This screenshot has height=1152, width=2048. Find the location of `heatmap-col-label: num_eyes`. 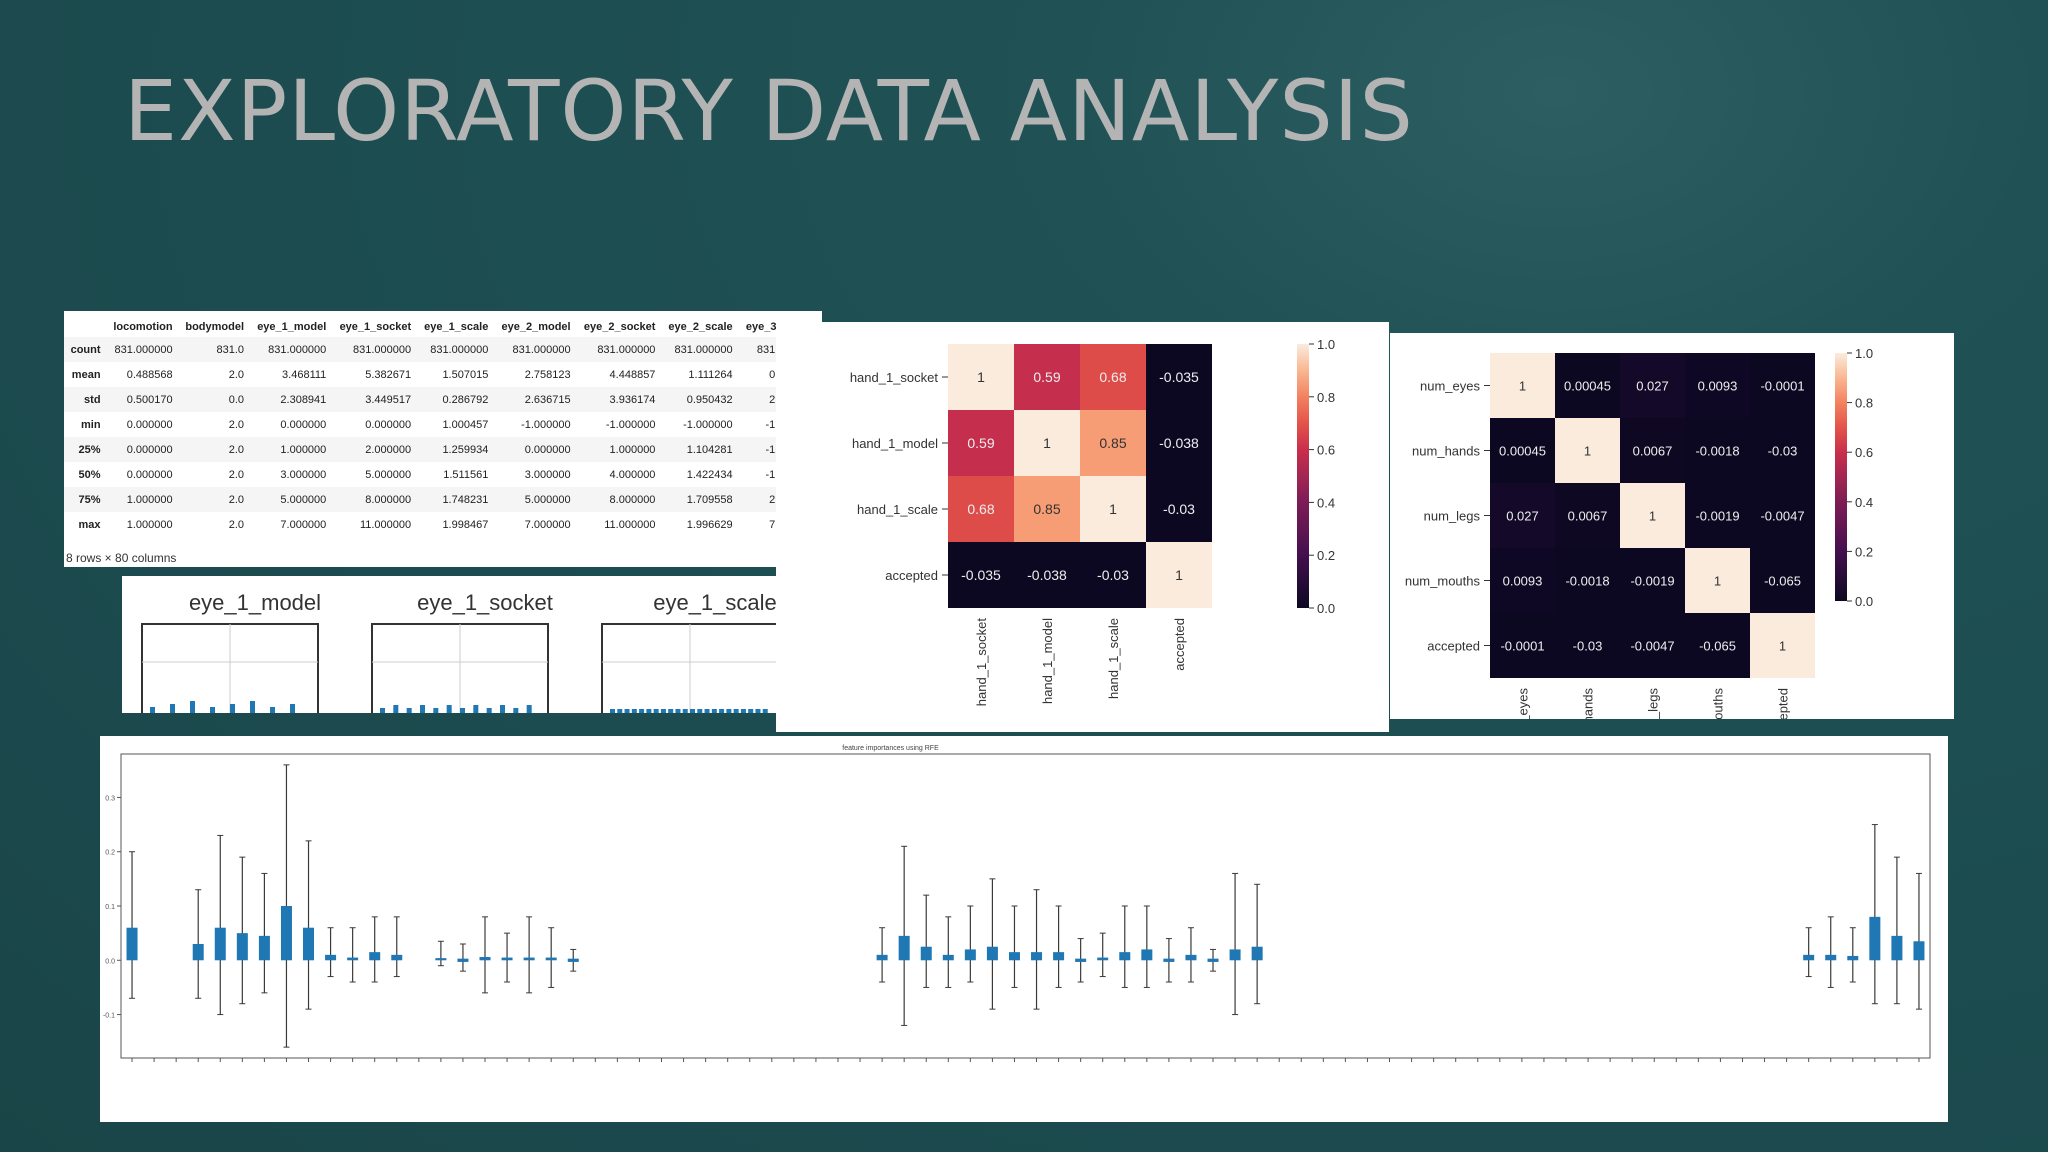

heatmap-col-label: num_eyes is located at coordinates (1523, 703).